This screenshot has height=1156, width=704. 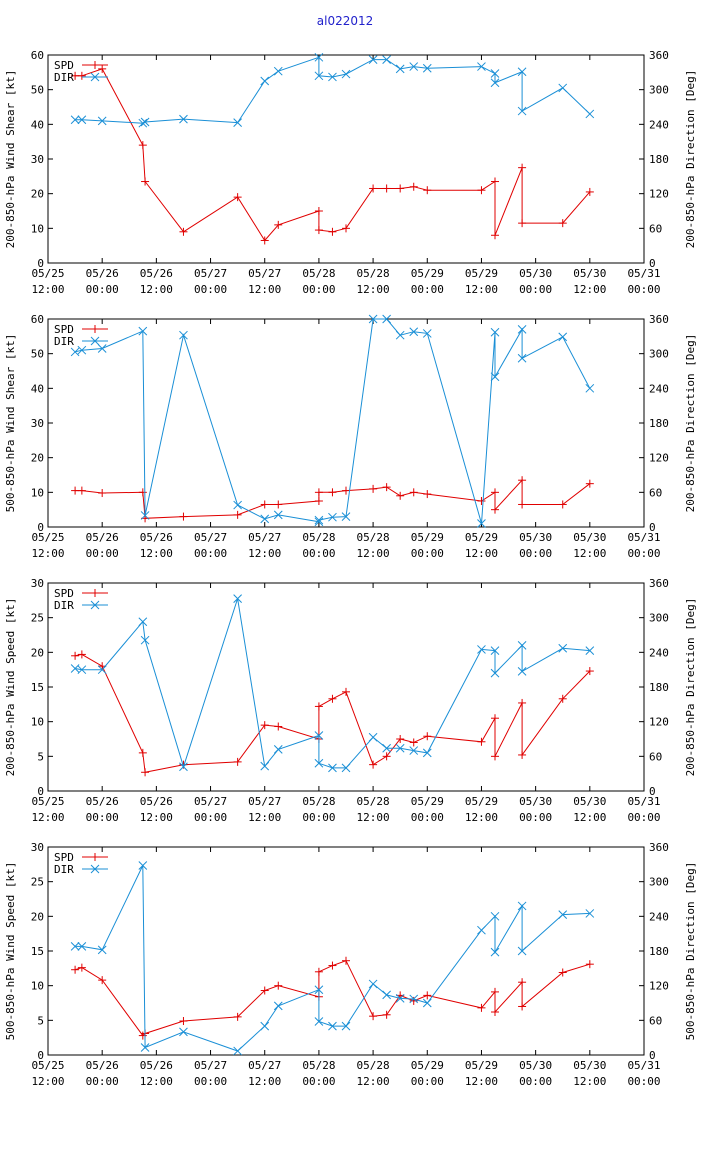 I want to click on y-tick-label: 40, so click(x=37, y=124).